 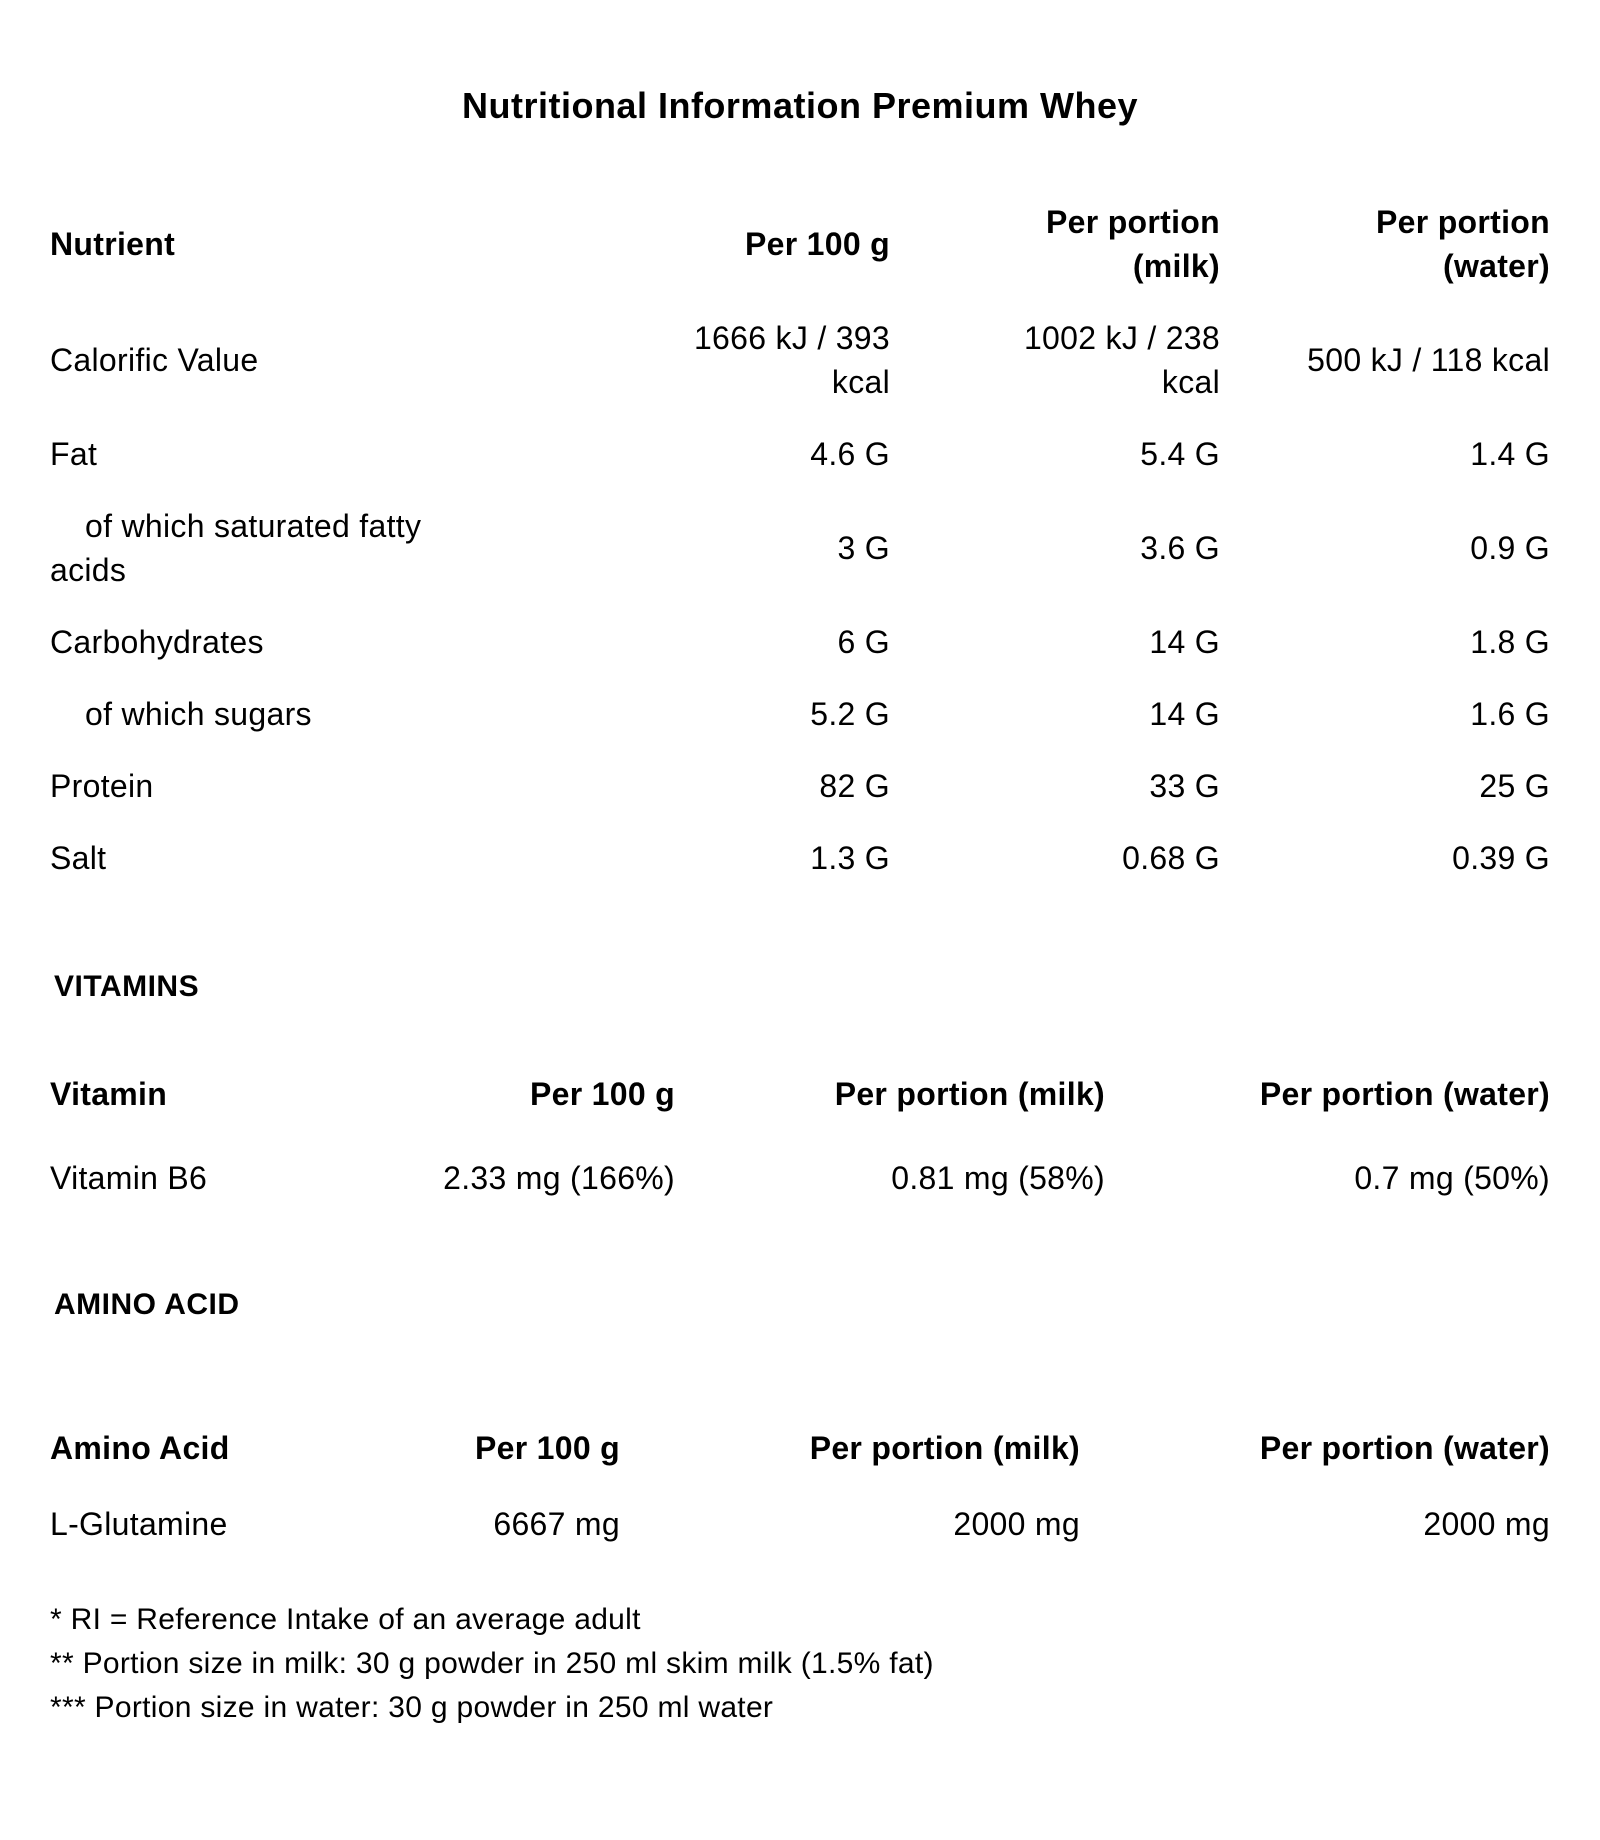 What do you see at coordinates (1428, 360) in the screenshot?
I see `value-per-portion-water: 500 kJ / 118 kcal` at bounding box center [1428, 360].